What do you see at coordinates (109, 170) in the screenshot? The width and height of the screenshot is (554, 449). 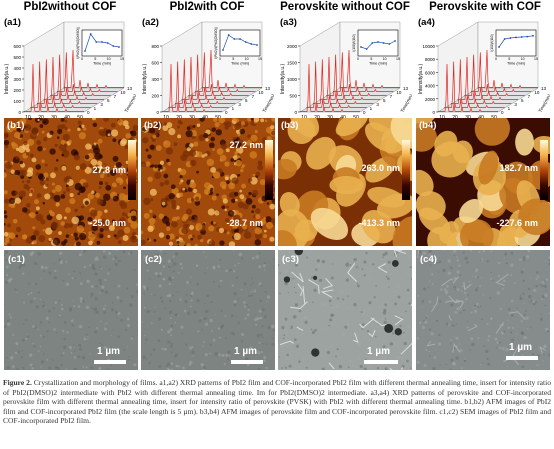 I see `afm-max-value: 27.8 nm` at bounding box center [109, 170].